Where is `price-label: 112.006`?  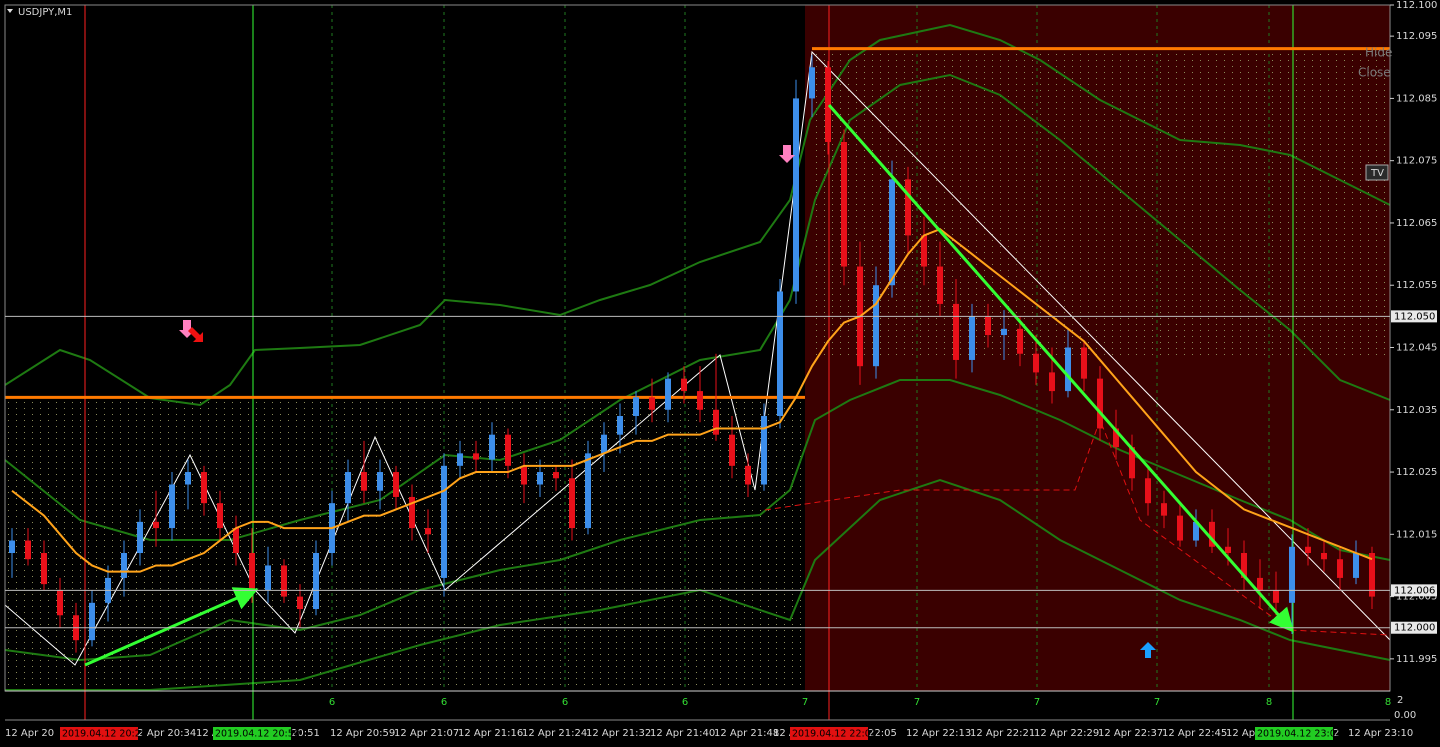
price-label: 112.006 is located at coordinates (1414, 590).